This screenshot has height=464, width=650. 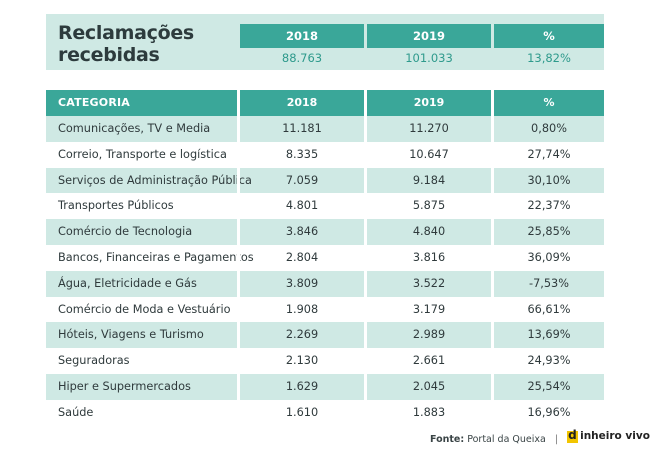 What do you see at coordinates (549, 309) in the screenshot?
I see `pct-cell: 66,61%` at bounding box center [549, 309].